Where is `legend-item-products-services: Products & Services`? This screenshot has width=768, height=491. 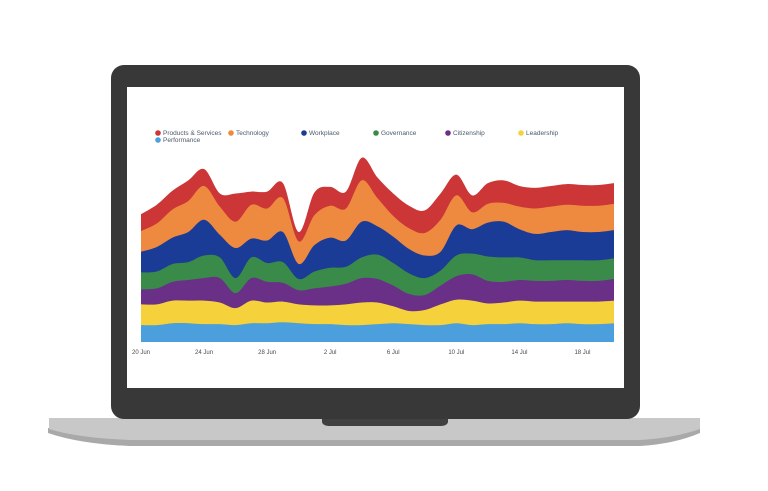 legend-item-products-services: Products & Services is located at coordinates (188, 133).